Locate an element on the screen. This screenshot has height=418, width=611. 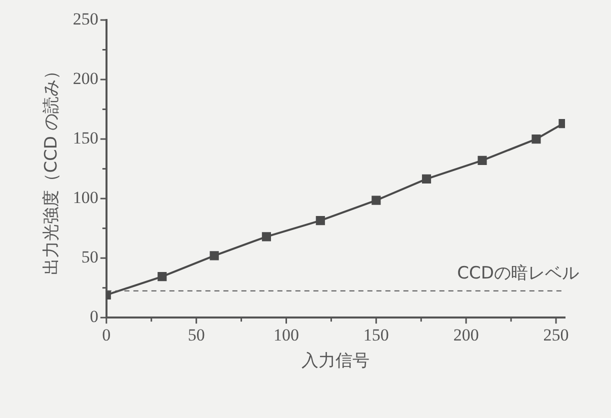
y-tick-label: 100 is located at coordinates (85, 198).